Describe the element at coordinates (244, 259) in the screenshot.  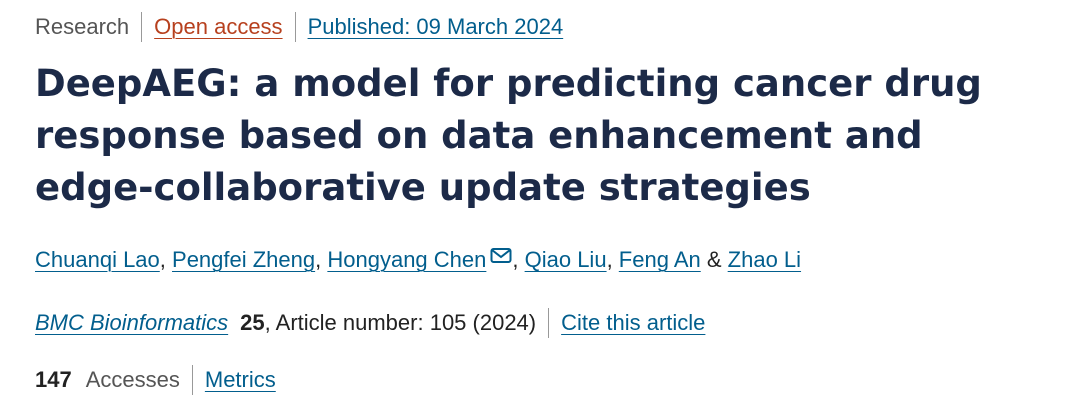
I see `author-link: Pengfei Zheng` at that location.